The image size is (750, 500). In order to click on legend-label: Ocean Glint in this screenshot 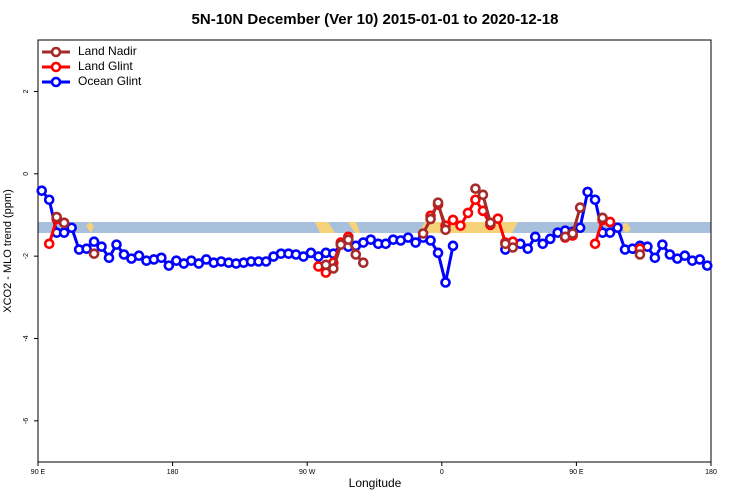, I will do `click(110, 81)`.